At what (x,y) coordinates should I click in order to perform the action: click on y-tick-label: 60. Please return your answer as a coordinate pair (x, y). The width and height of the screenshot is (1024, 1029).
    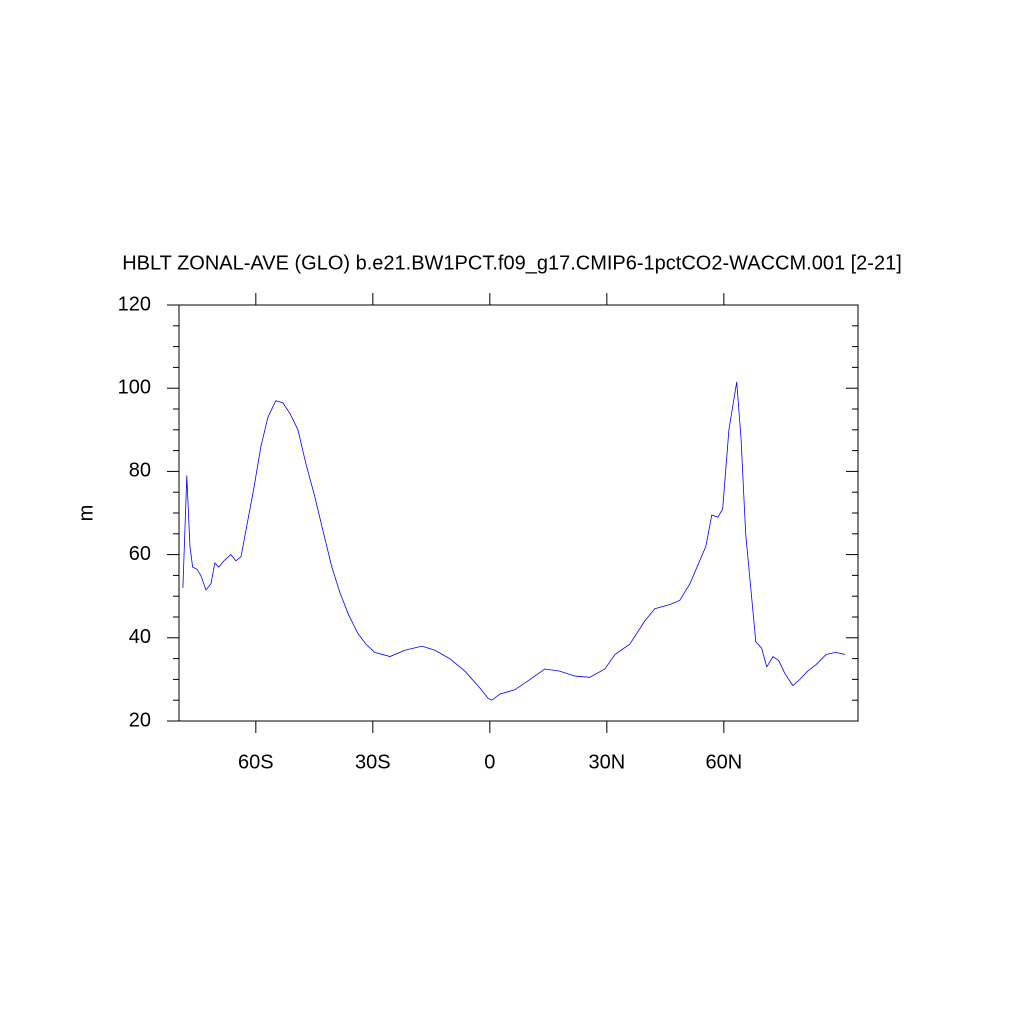
    Looking at the image, I should click on (140, 554).